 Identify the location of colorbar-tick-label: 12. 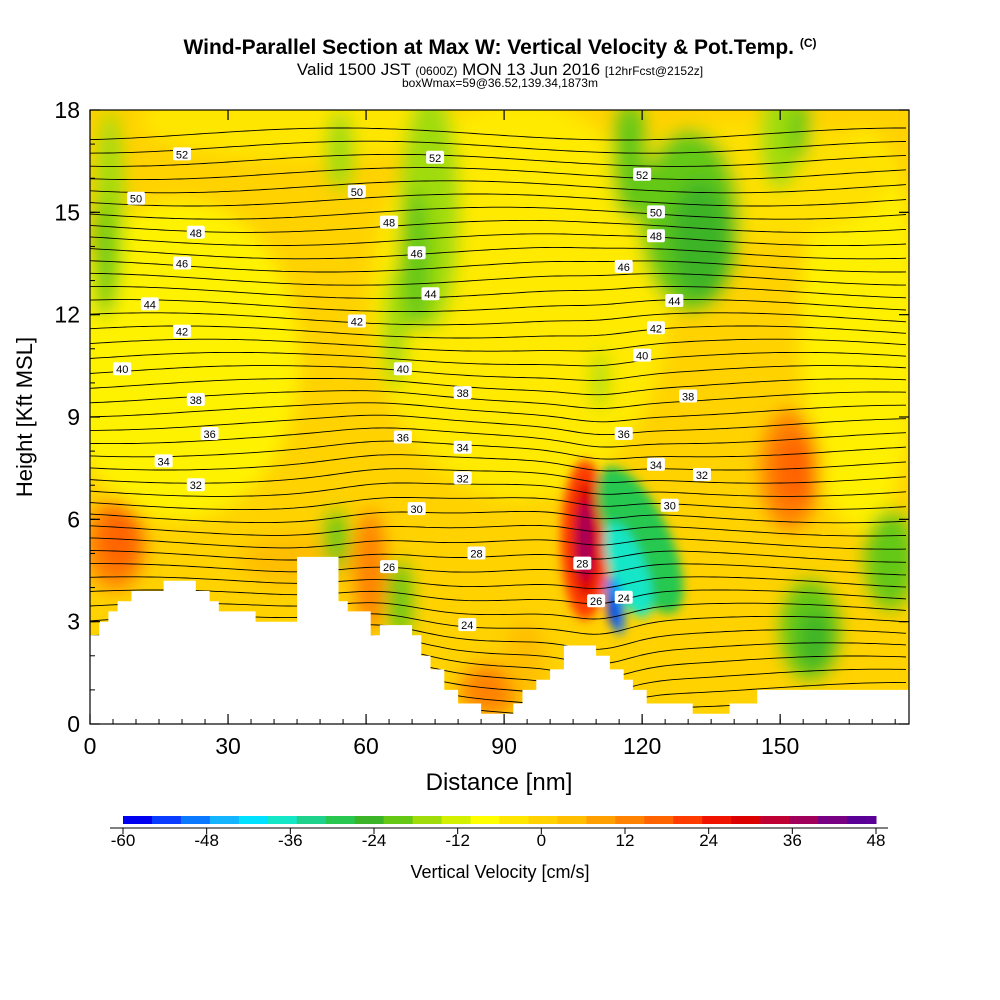
(625, 840).